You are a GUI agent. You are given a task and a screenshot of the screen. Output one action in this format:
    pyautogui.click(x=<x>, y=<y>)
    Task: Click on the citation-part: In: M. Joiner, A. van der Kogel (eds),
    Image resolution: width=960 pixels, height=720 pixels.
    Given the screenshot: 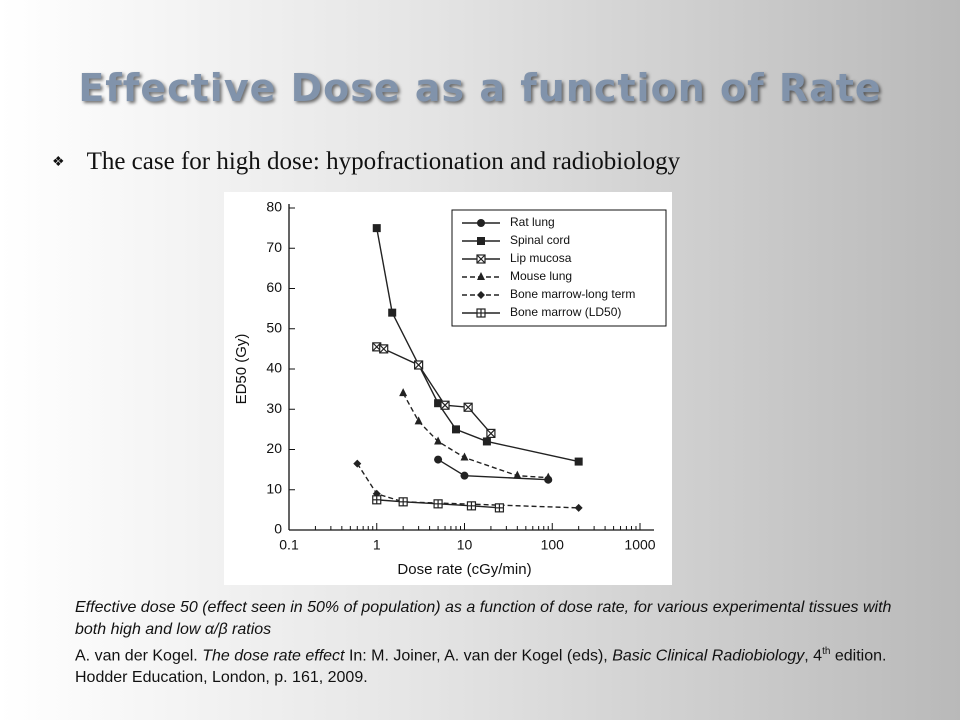 What is the action you would take?
    pyautogui.click(x=478, y=656)
    